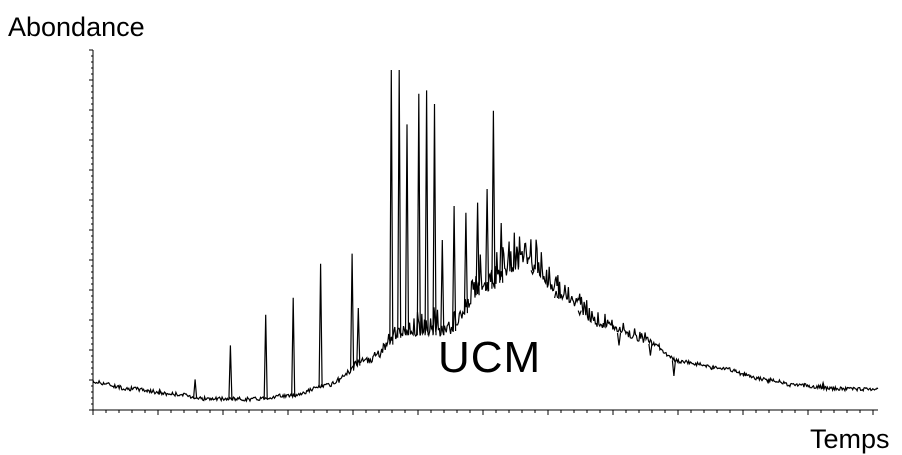 The height and width of the screenshot is (455, 902). I want to click on ucm-annotation: UCM, so click(489, 357).